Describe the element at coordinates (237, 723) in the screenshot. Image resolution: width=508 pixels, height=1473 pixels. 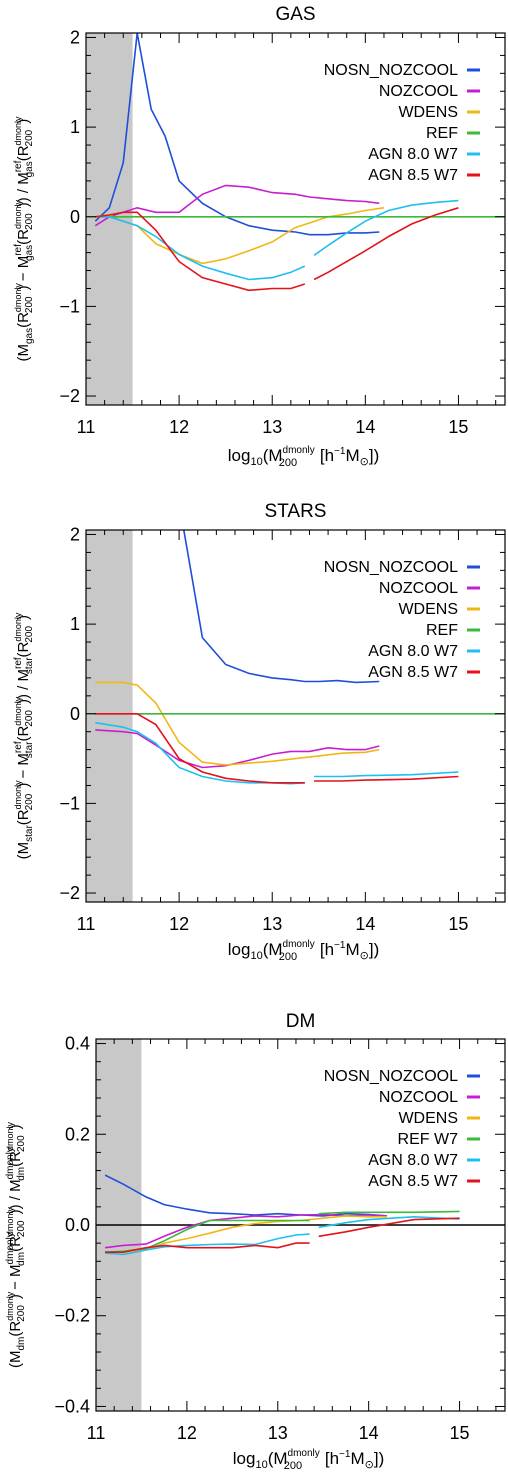
I see `series-line-wdens` at that location.